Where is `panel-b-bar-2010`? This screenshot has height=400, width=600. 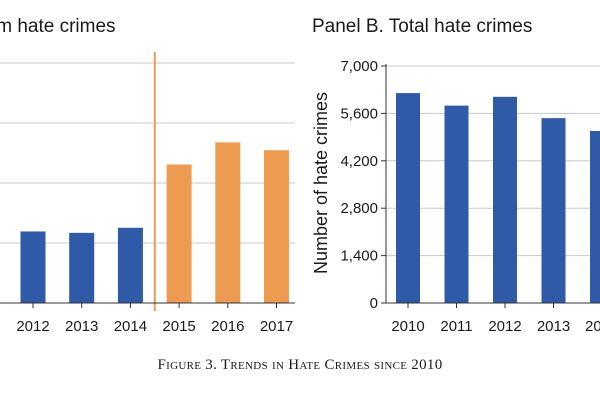 panel-b-bar-2010 is located at coordinates (408, 198).